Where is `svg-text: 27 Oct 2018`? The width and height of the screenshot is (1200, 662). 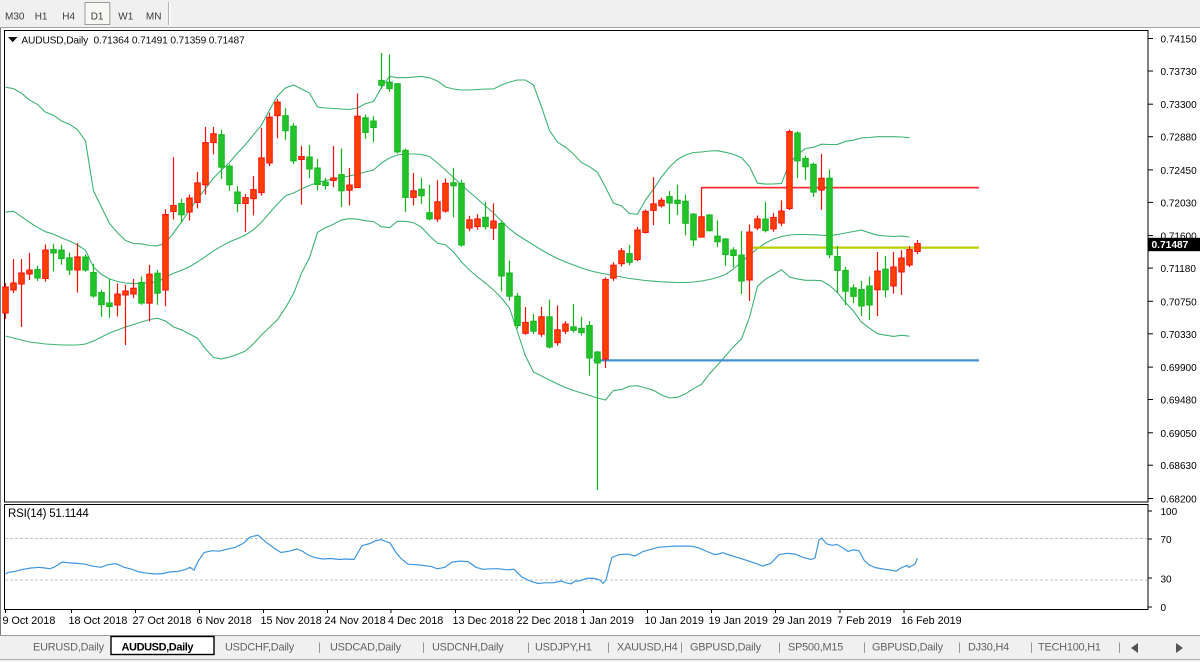
svg-text: 27 Oct 2018 is located at coordinates (162, 621).